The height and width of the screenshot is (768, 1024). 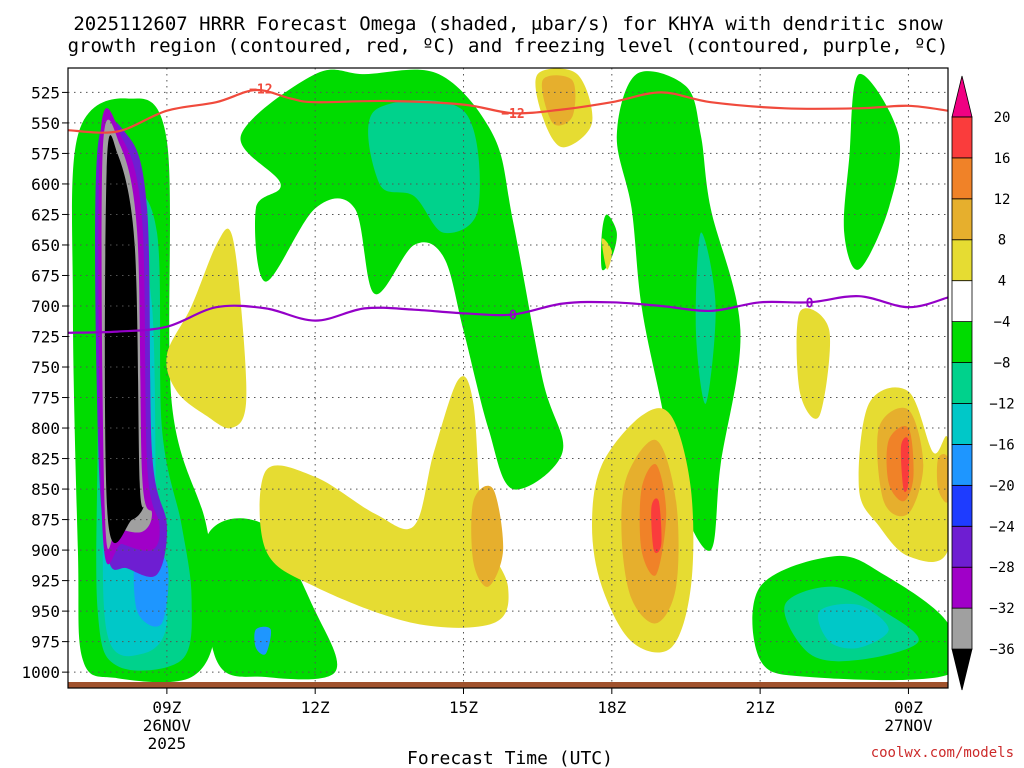 I want to click on y-tick-label-900: 900, so click(x=45, y=550).